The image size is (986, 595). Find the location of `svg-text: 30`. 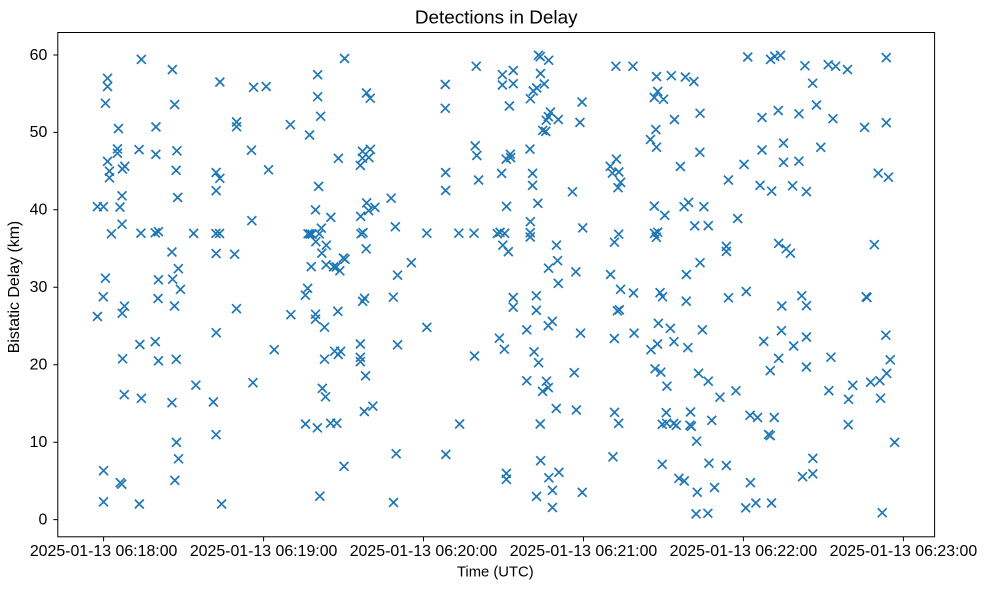

svg-text: 30 is located at coordinates (39, 287).